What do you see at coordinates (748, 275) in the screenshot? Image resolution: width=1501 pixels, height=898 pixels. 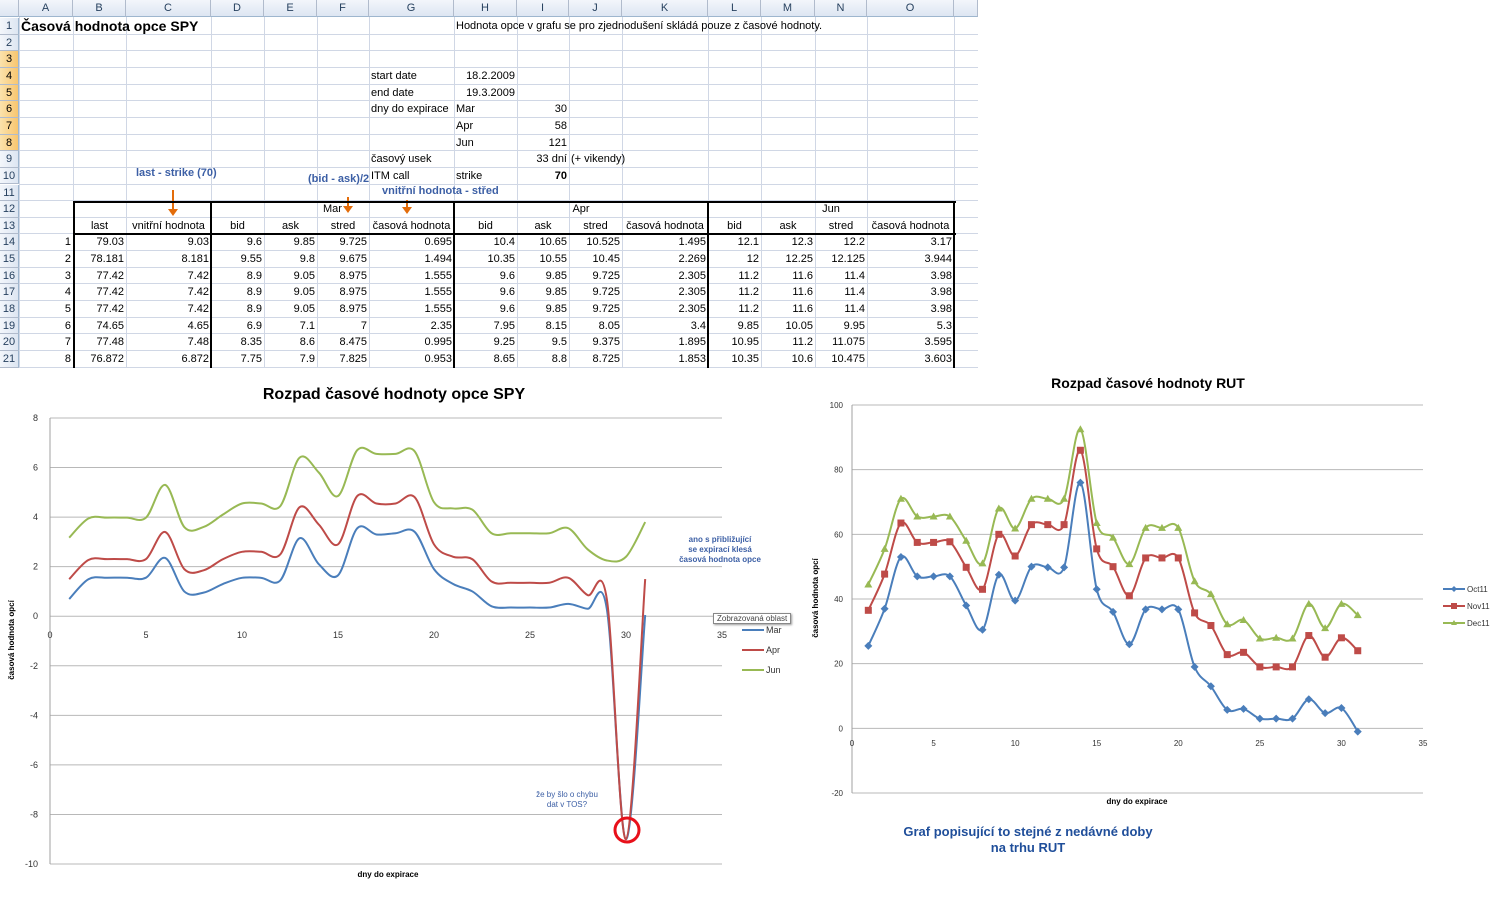 I see `cell-L16: 11.2` at bounding box center [748, 275].